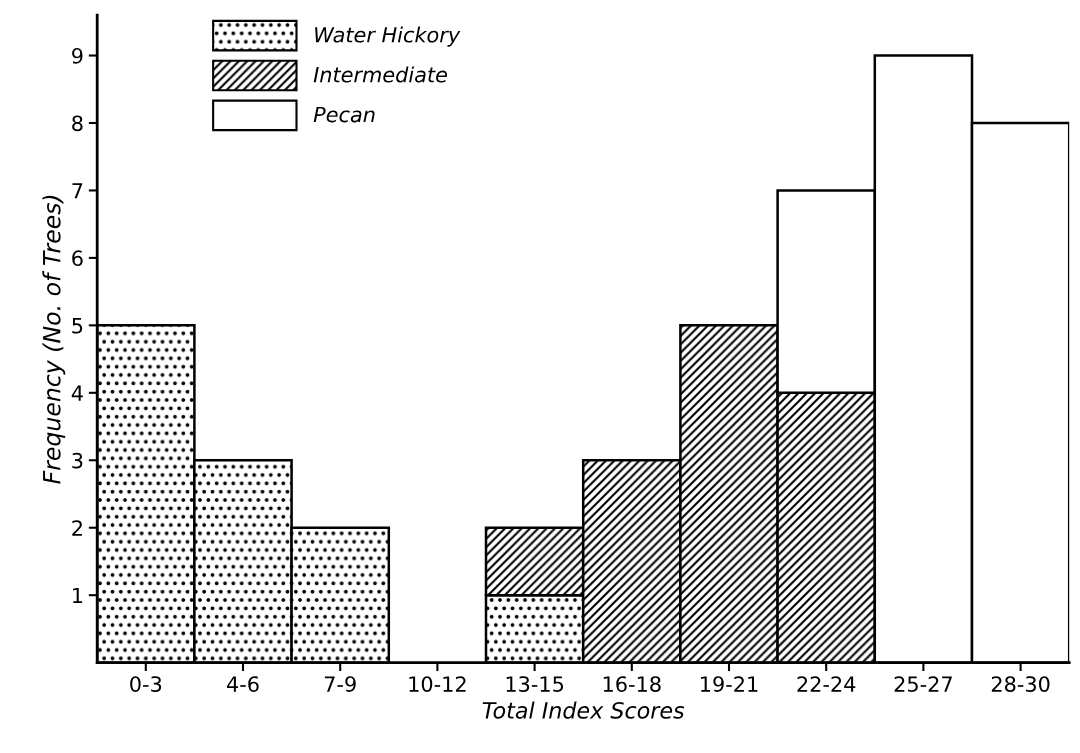 The image size is (1080, 753). What do you see at coordinates (77, 55) in the screenshot?
I see `y-tick-label: 9` at bounding box center [77, 55].